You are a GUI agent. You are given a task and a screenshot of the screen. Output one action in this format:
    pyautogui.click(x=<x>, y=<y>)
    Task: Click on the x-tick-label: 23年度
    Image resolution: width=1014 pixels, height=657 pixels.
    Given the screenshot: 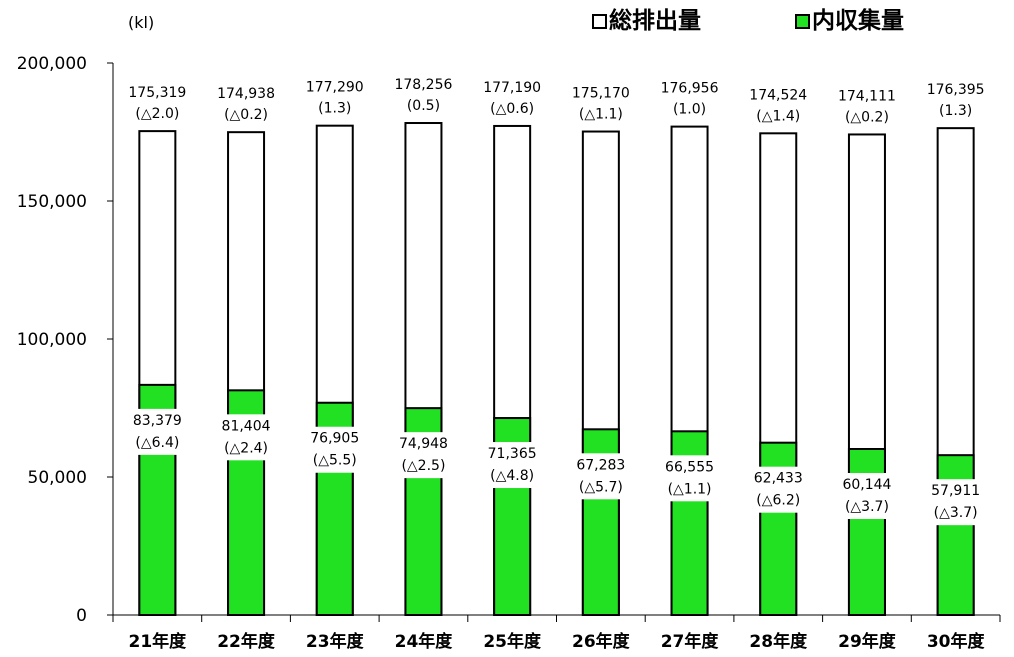 What is the action you would take?
    pyautogui.click(x=335, y=641)
    